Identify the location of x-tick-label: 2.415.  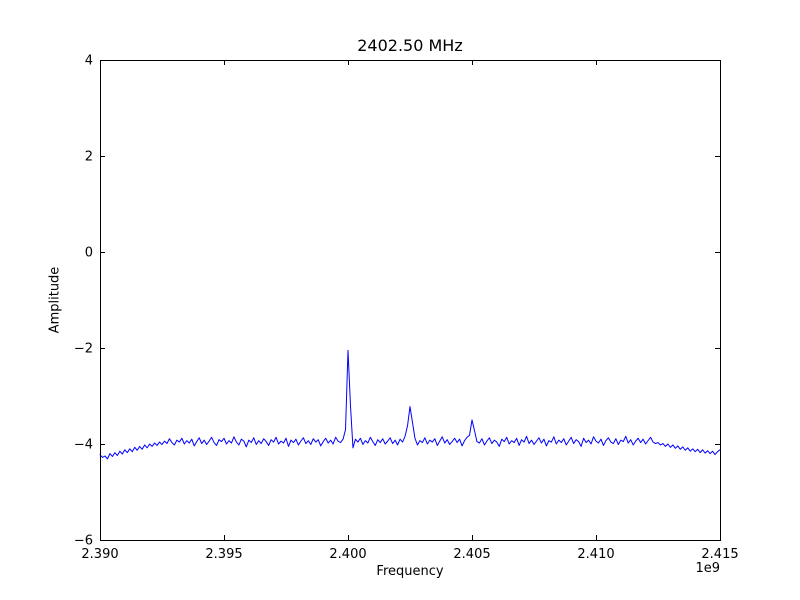
(719, 554).